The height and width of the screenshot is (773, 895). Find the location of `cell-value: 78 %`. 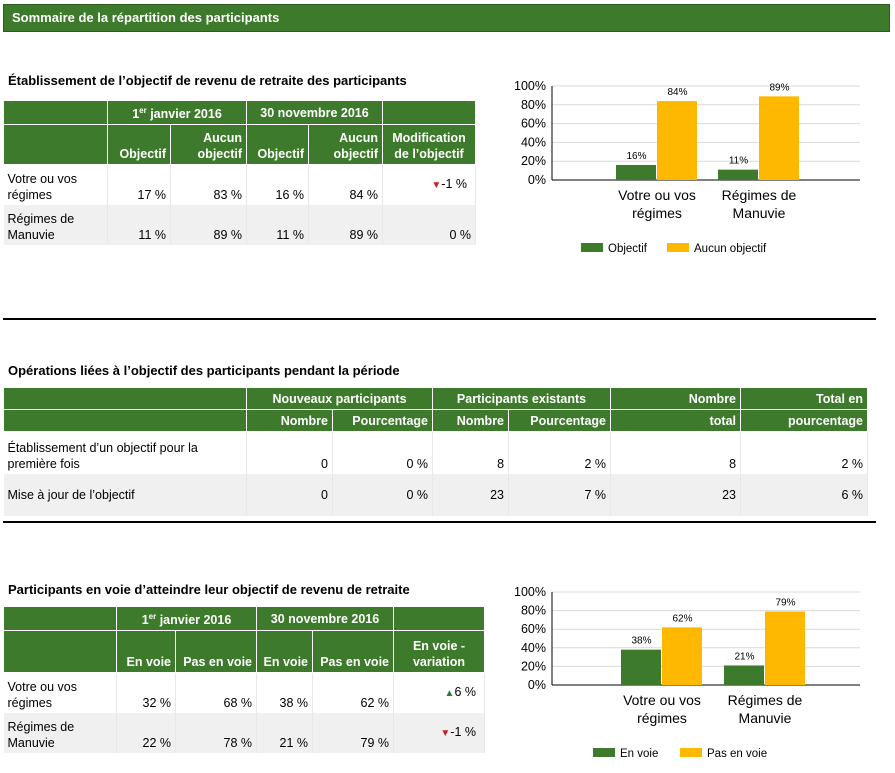

cell-value: 78 % is located at coordinates (216, 732).